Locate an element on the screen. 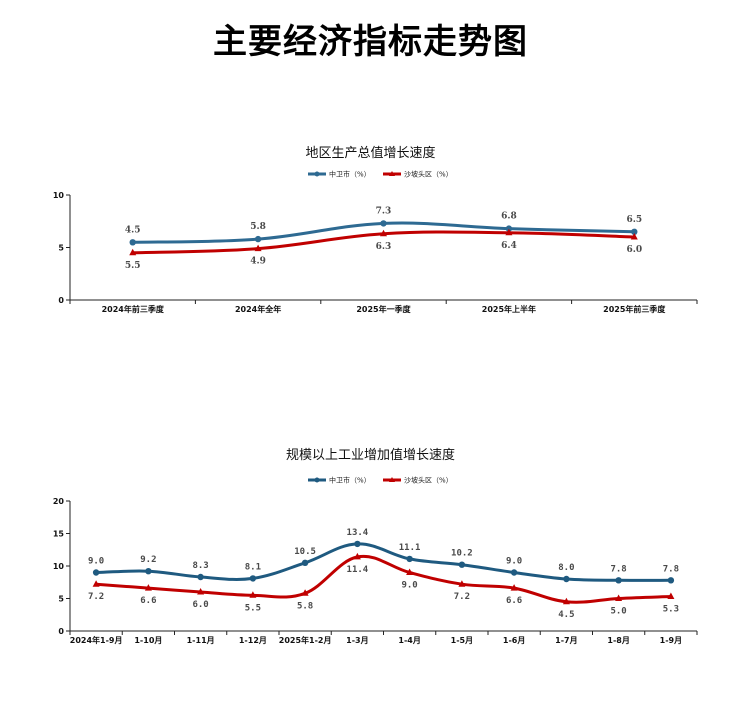 The image size is (741, 718). data-label: 6.5 is located at coordinates (634, 220).